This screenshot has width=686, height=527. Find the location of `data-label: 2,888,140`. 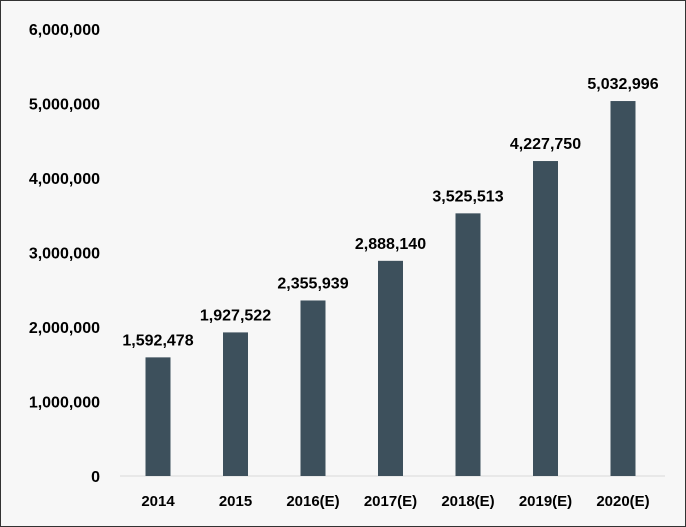

data-label: 2,888,140 is located at coordinates (390, 244).